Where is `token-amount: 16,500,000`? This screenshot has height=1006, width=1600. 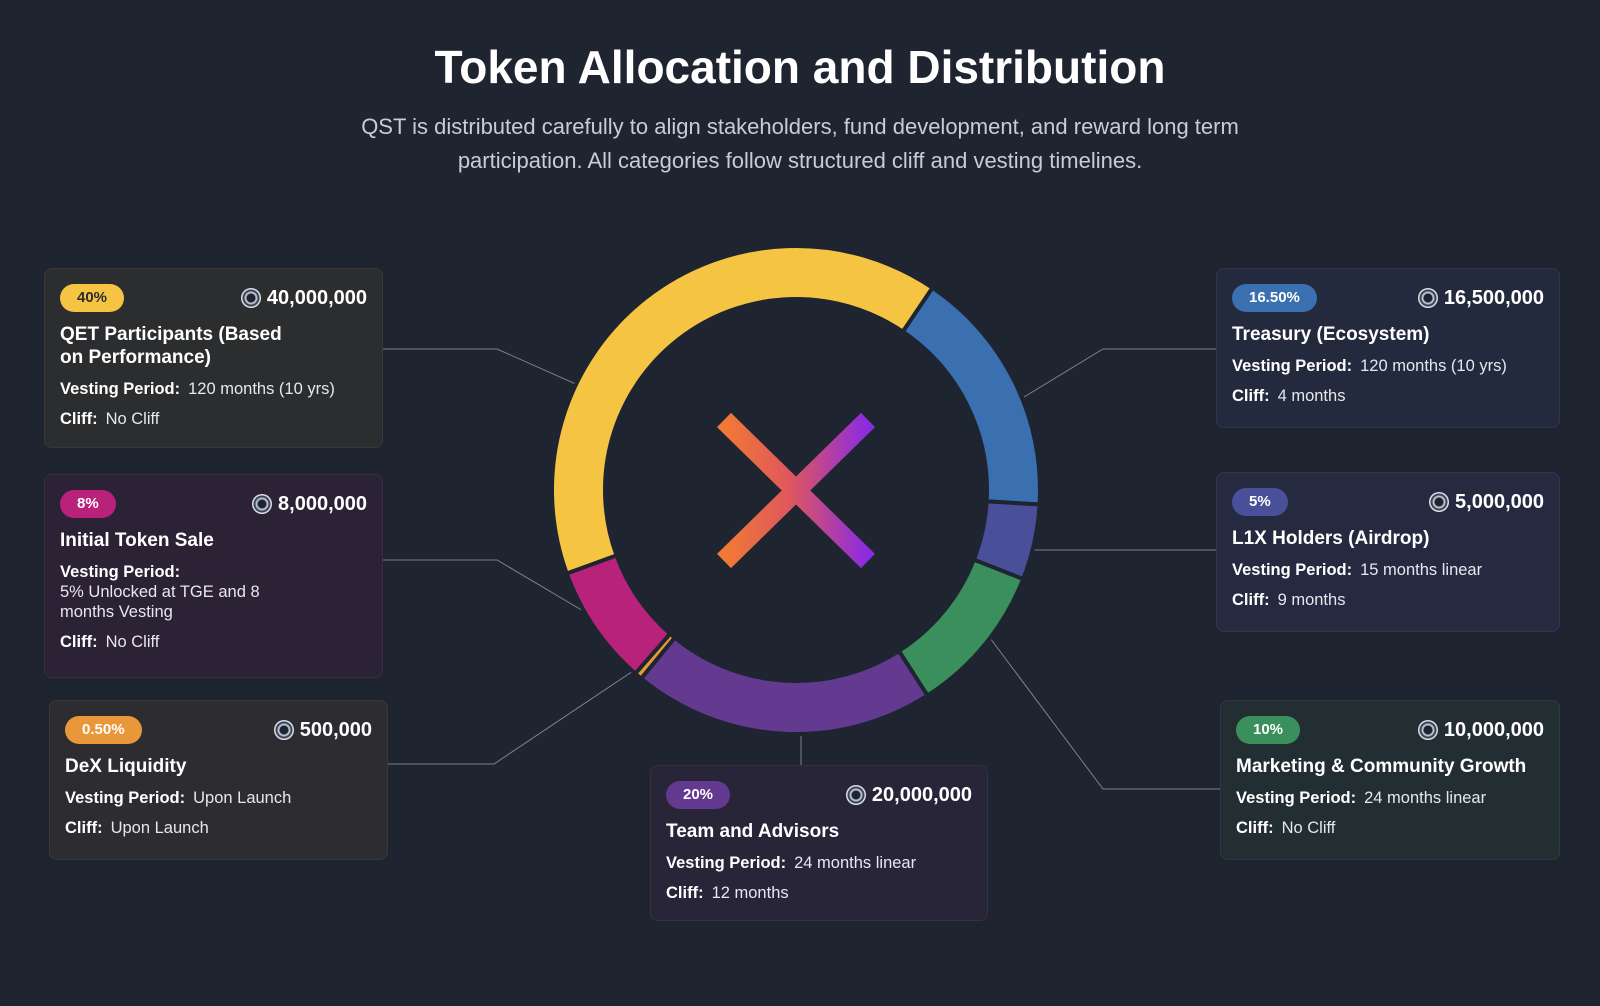
token-amount: 16,500,000 is located at coordinates (1493, 297).